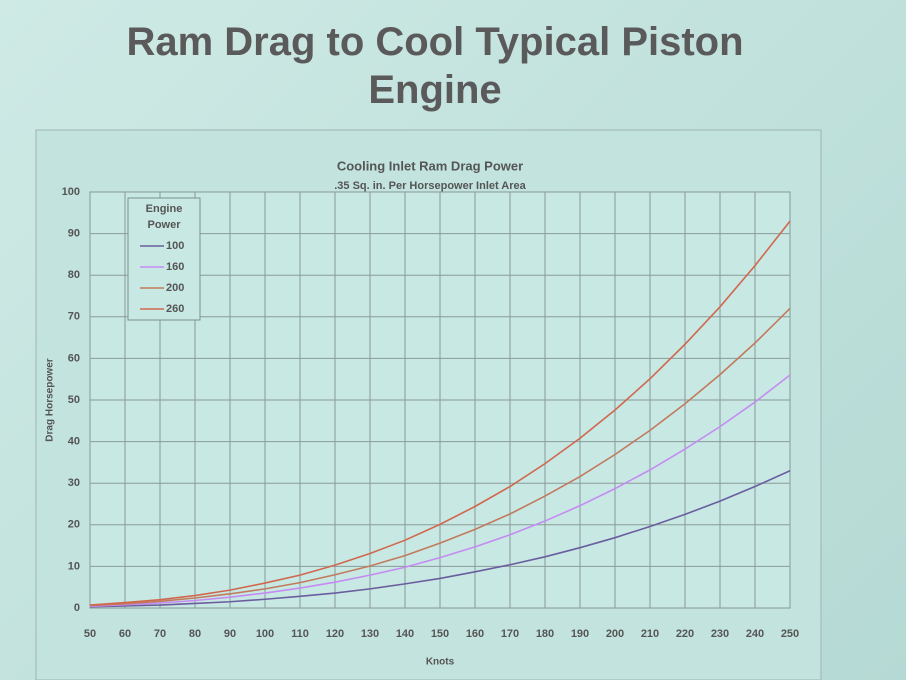 The image size is (906, 680). I want to click on x-tick-label: 130, so click(370, 634).